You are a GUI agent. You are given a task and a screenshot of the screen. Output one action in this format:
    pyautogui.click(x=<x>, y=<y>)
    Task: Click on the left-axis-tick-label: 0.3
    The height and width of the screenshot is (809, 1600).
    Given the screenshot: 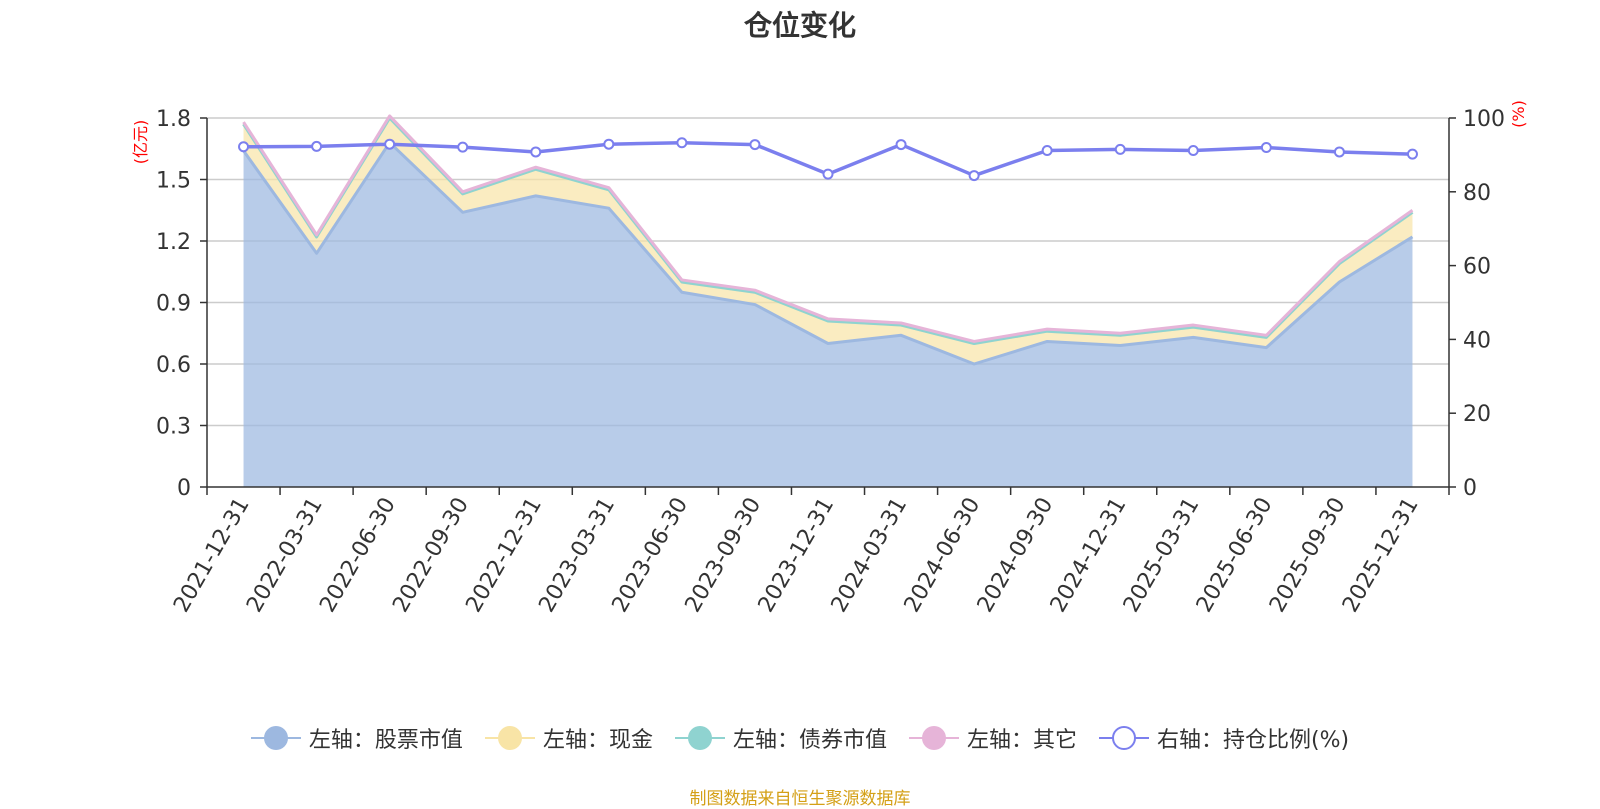 What is the action you would take?
    pyautogui.click(x=173, y=427)
    